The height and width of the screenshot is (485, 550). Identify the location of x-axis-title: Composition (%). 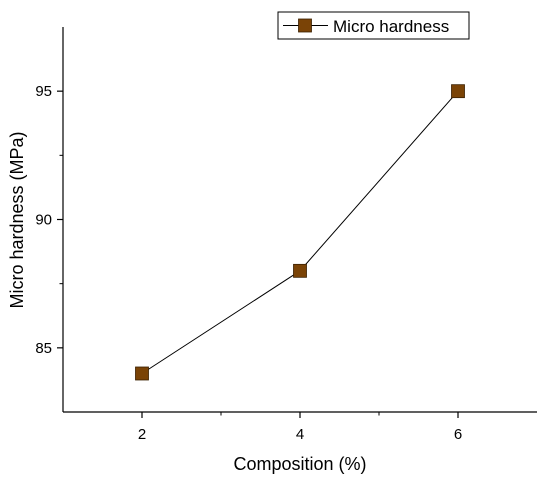
(299, 464).